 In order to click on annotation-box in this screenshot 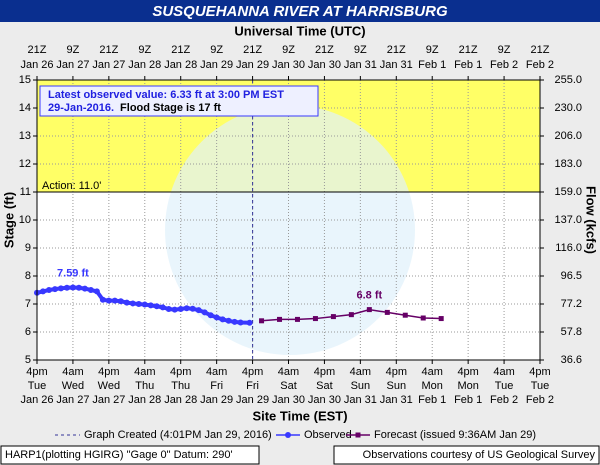, I will do `click(179, 101)`.